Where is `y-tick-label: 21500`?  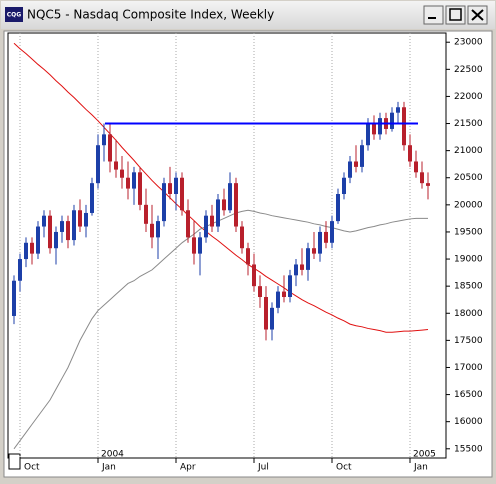 y-tick-label: 21500 is located at coordinates (468, 124).